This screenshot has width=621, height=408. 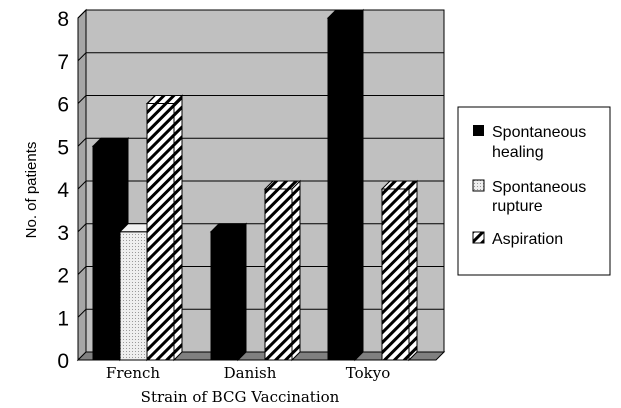 What do you see at coordinates (240, 397) in the screenshot?
I see `x-axis-title: Strain of BCG Vaccination` at bounding box center [240, 397].